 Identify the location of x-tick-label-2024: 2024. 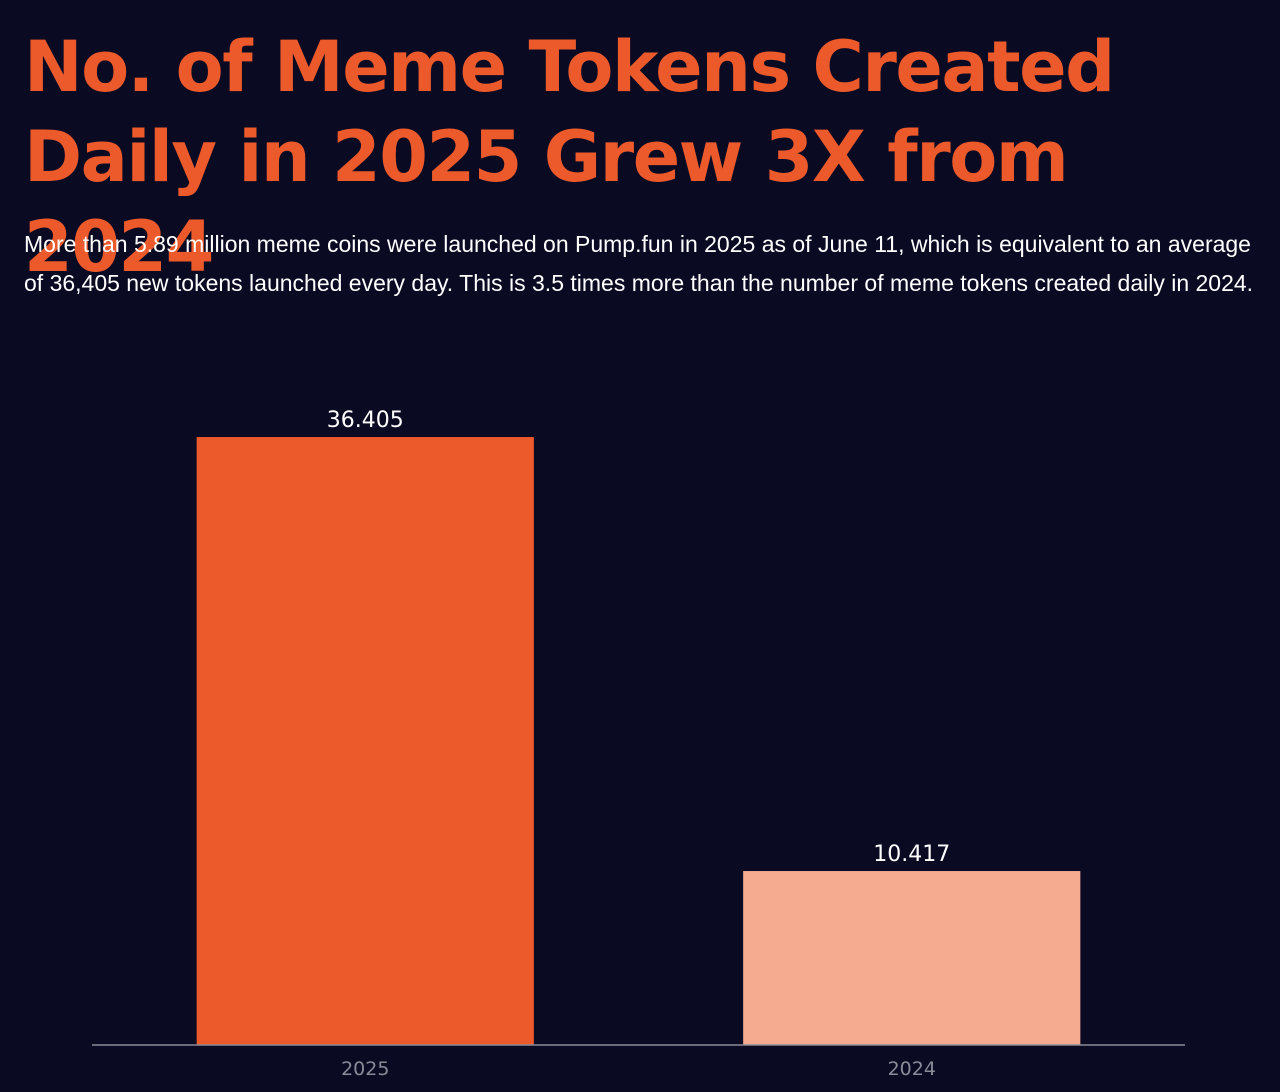
(912, 1069).